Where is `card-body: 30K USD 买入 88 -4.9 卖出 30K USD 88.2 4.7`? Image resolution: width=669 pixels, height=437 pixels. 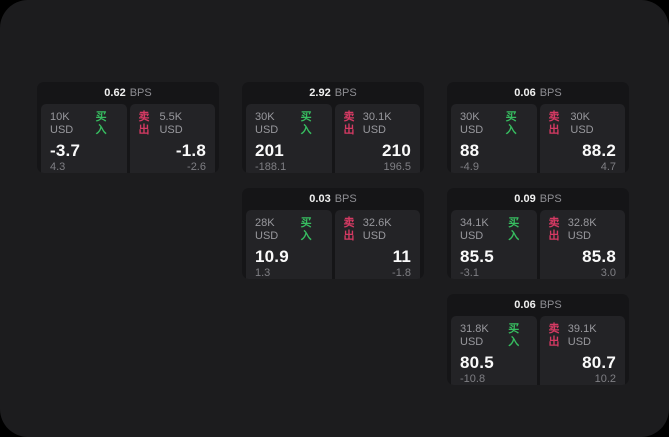
card-body: 30K USD 买入 88 -4.9 卖出 30K USD 88.2 4.7 is located at coordinates (538, 138).